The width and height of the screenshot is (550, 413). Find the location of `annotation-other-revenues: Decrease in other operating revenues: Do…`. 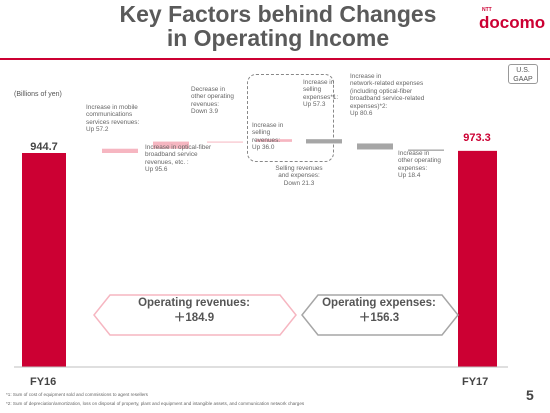

annotation-other-revenues: Decrease in other operating revenues: Do… is located at coordinates (212, 101).